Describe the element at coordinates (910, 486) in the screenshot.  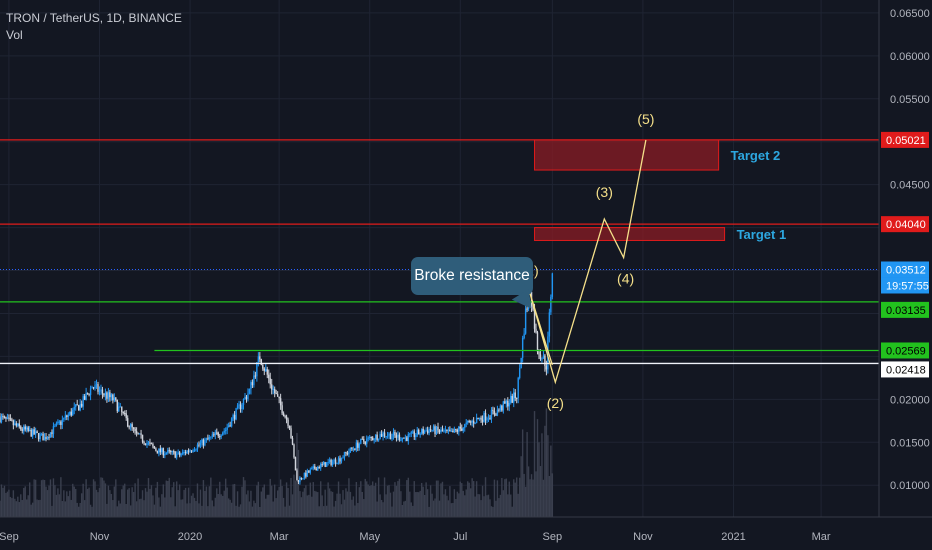
I see `y-tick-label: 0.01000` at that location.